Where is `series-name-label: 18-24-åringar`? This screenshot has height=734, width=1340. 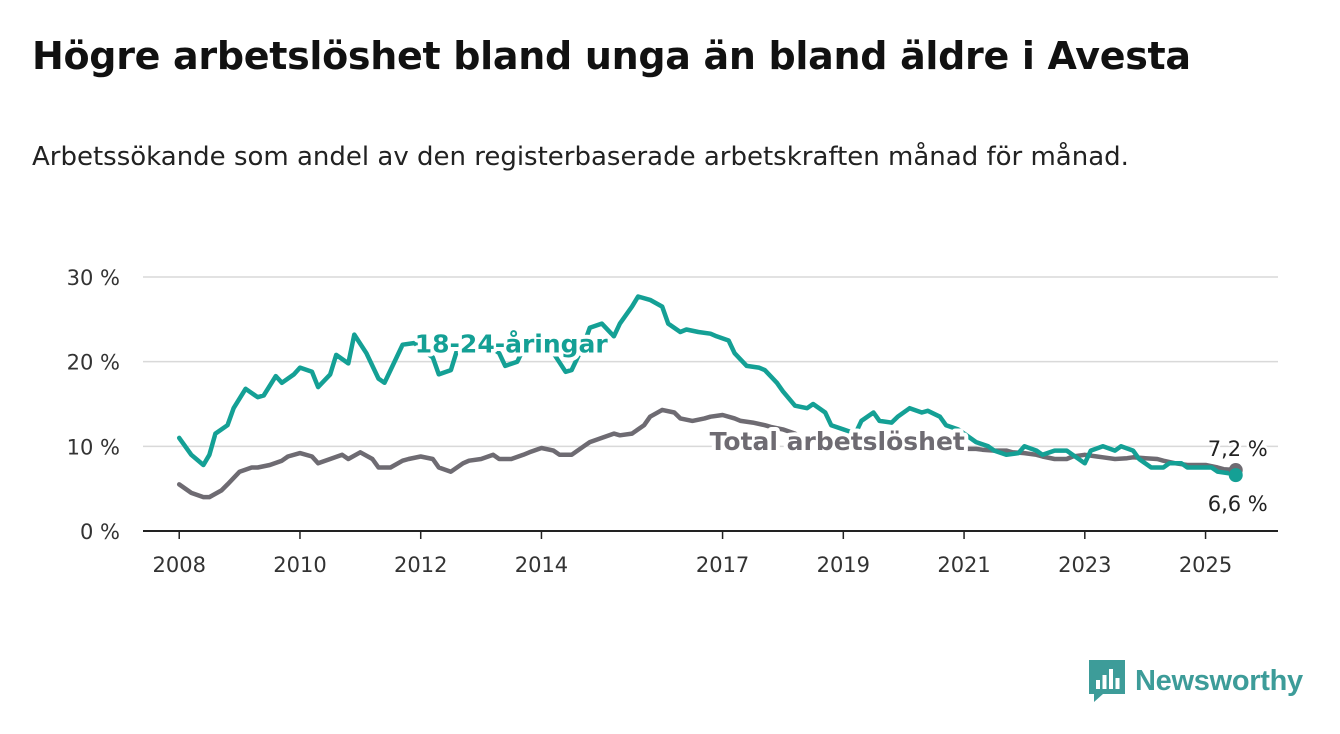 series-name-label: 18-24-åringar is located at coordinates (512, 344).